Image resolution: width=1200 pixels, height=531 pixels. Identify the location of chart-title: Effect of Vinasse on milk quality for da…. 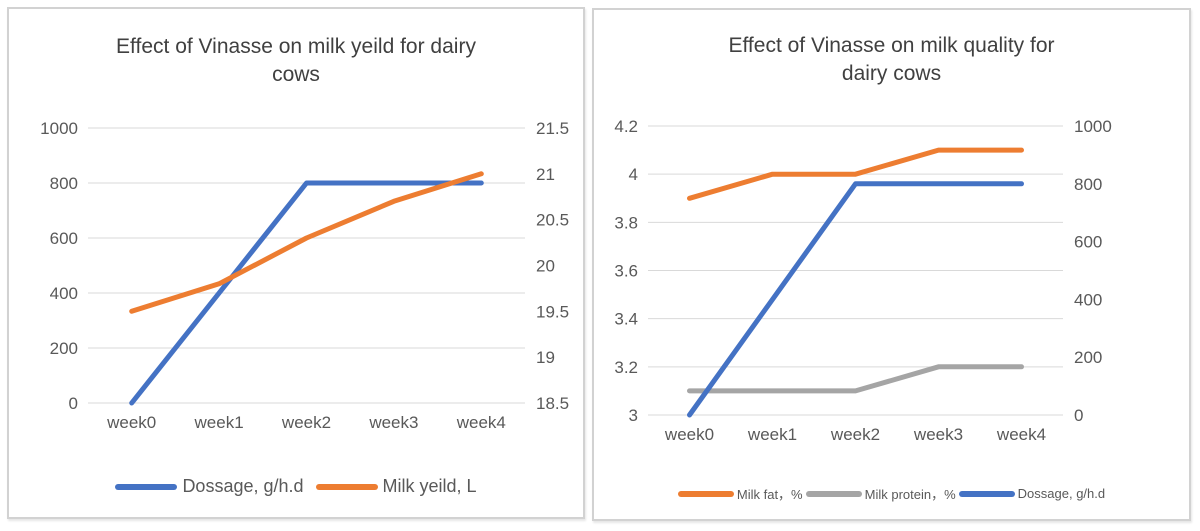
(891, 59).